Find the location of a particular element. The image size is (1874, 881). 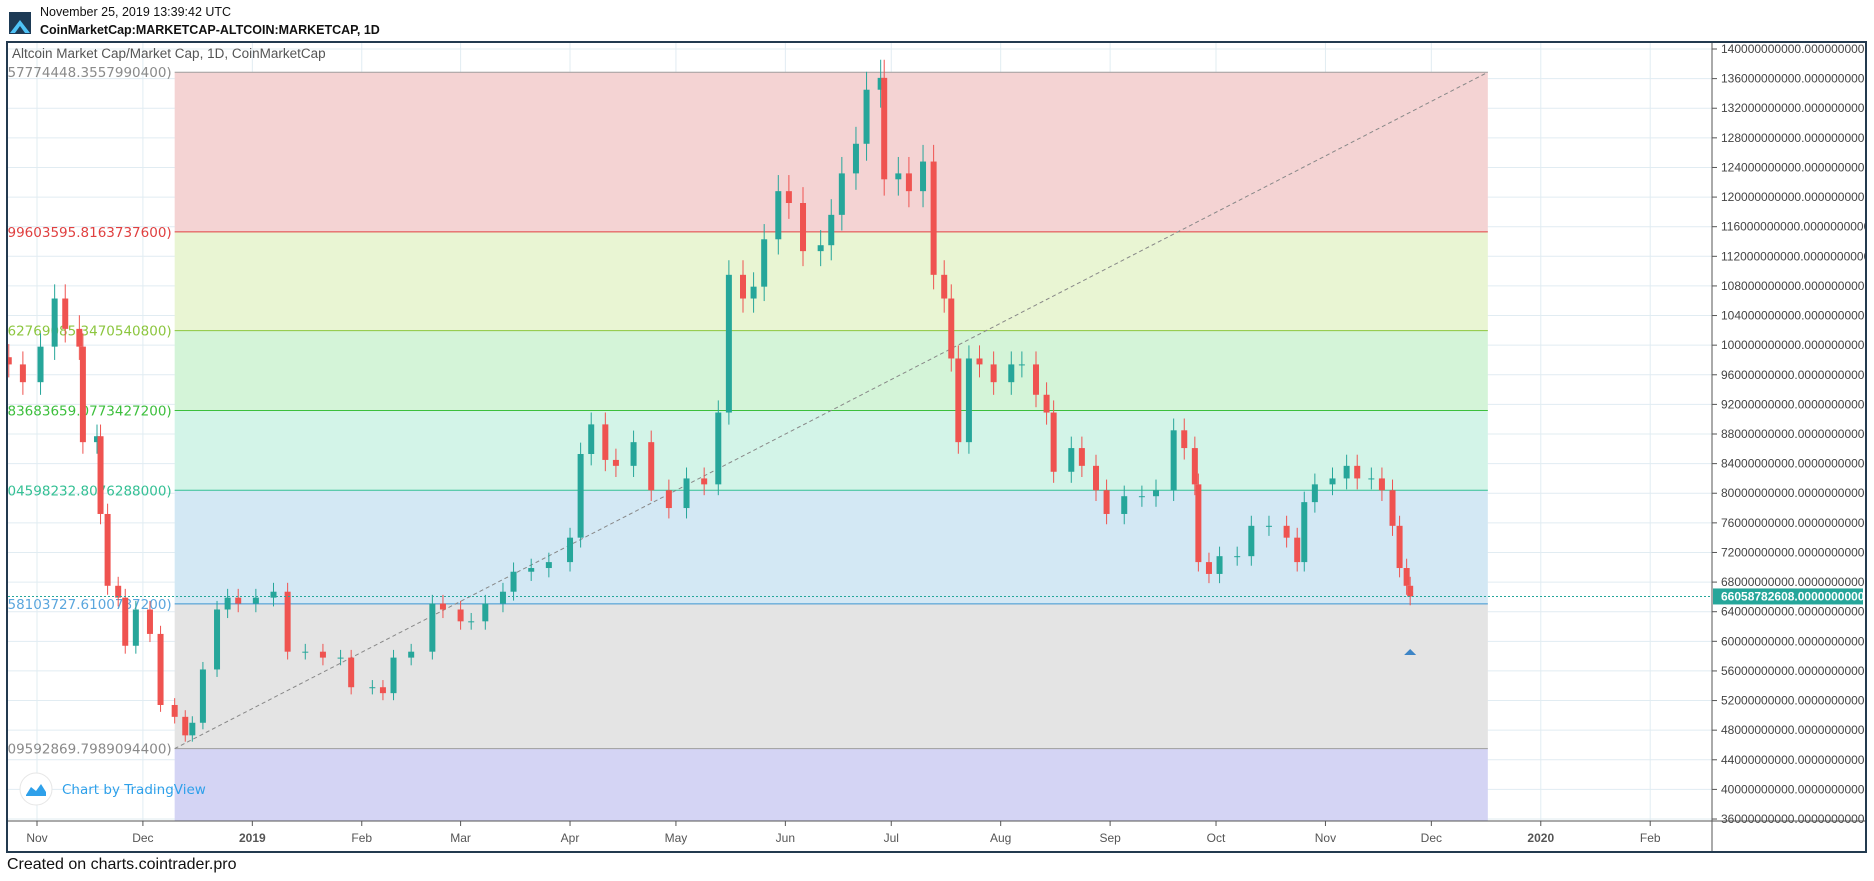

tradingview-watermark: Chart by TradingView is located at coordinates (134, 790).